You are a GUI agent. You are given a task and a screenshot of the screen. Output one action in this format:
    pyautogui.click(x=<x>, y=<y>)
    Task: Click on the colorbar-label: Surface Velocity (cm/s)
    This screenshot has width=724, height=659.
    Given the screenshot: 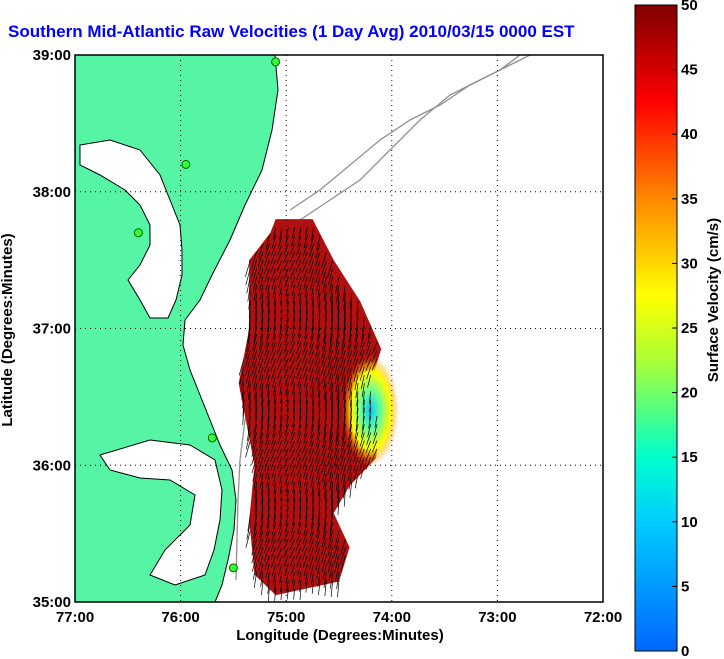 What is the action you would take?
    pyautogui.click(x=713, y=300)
    